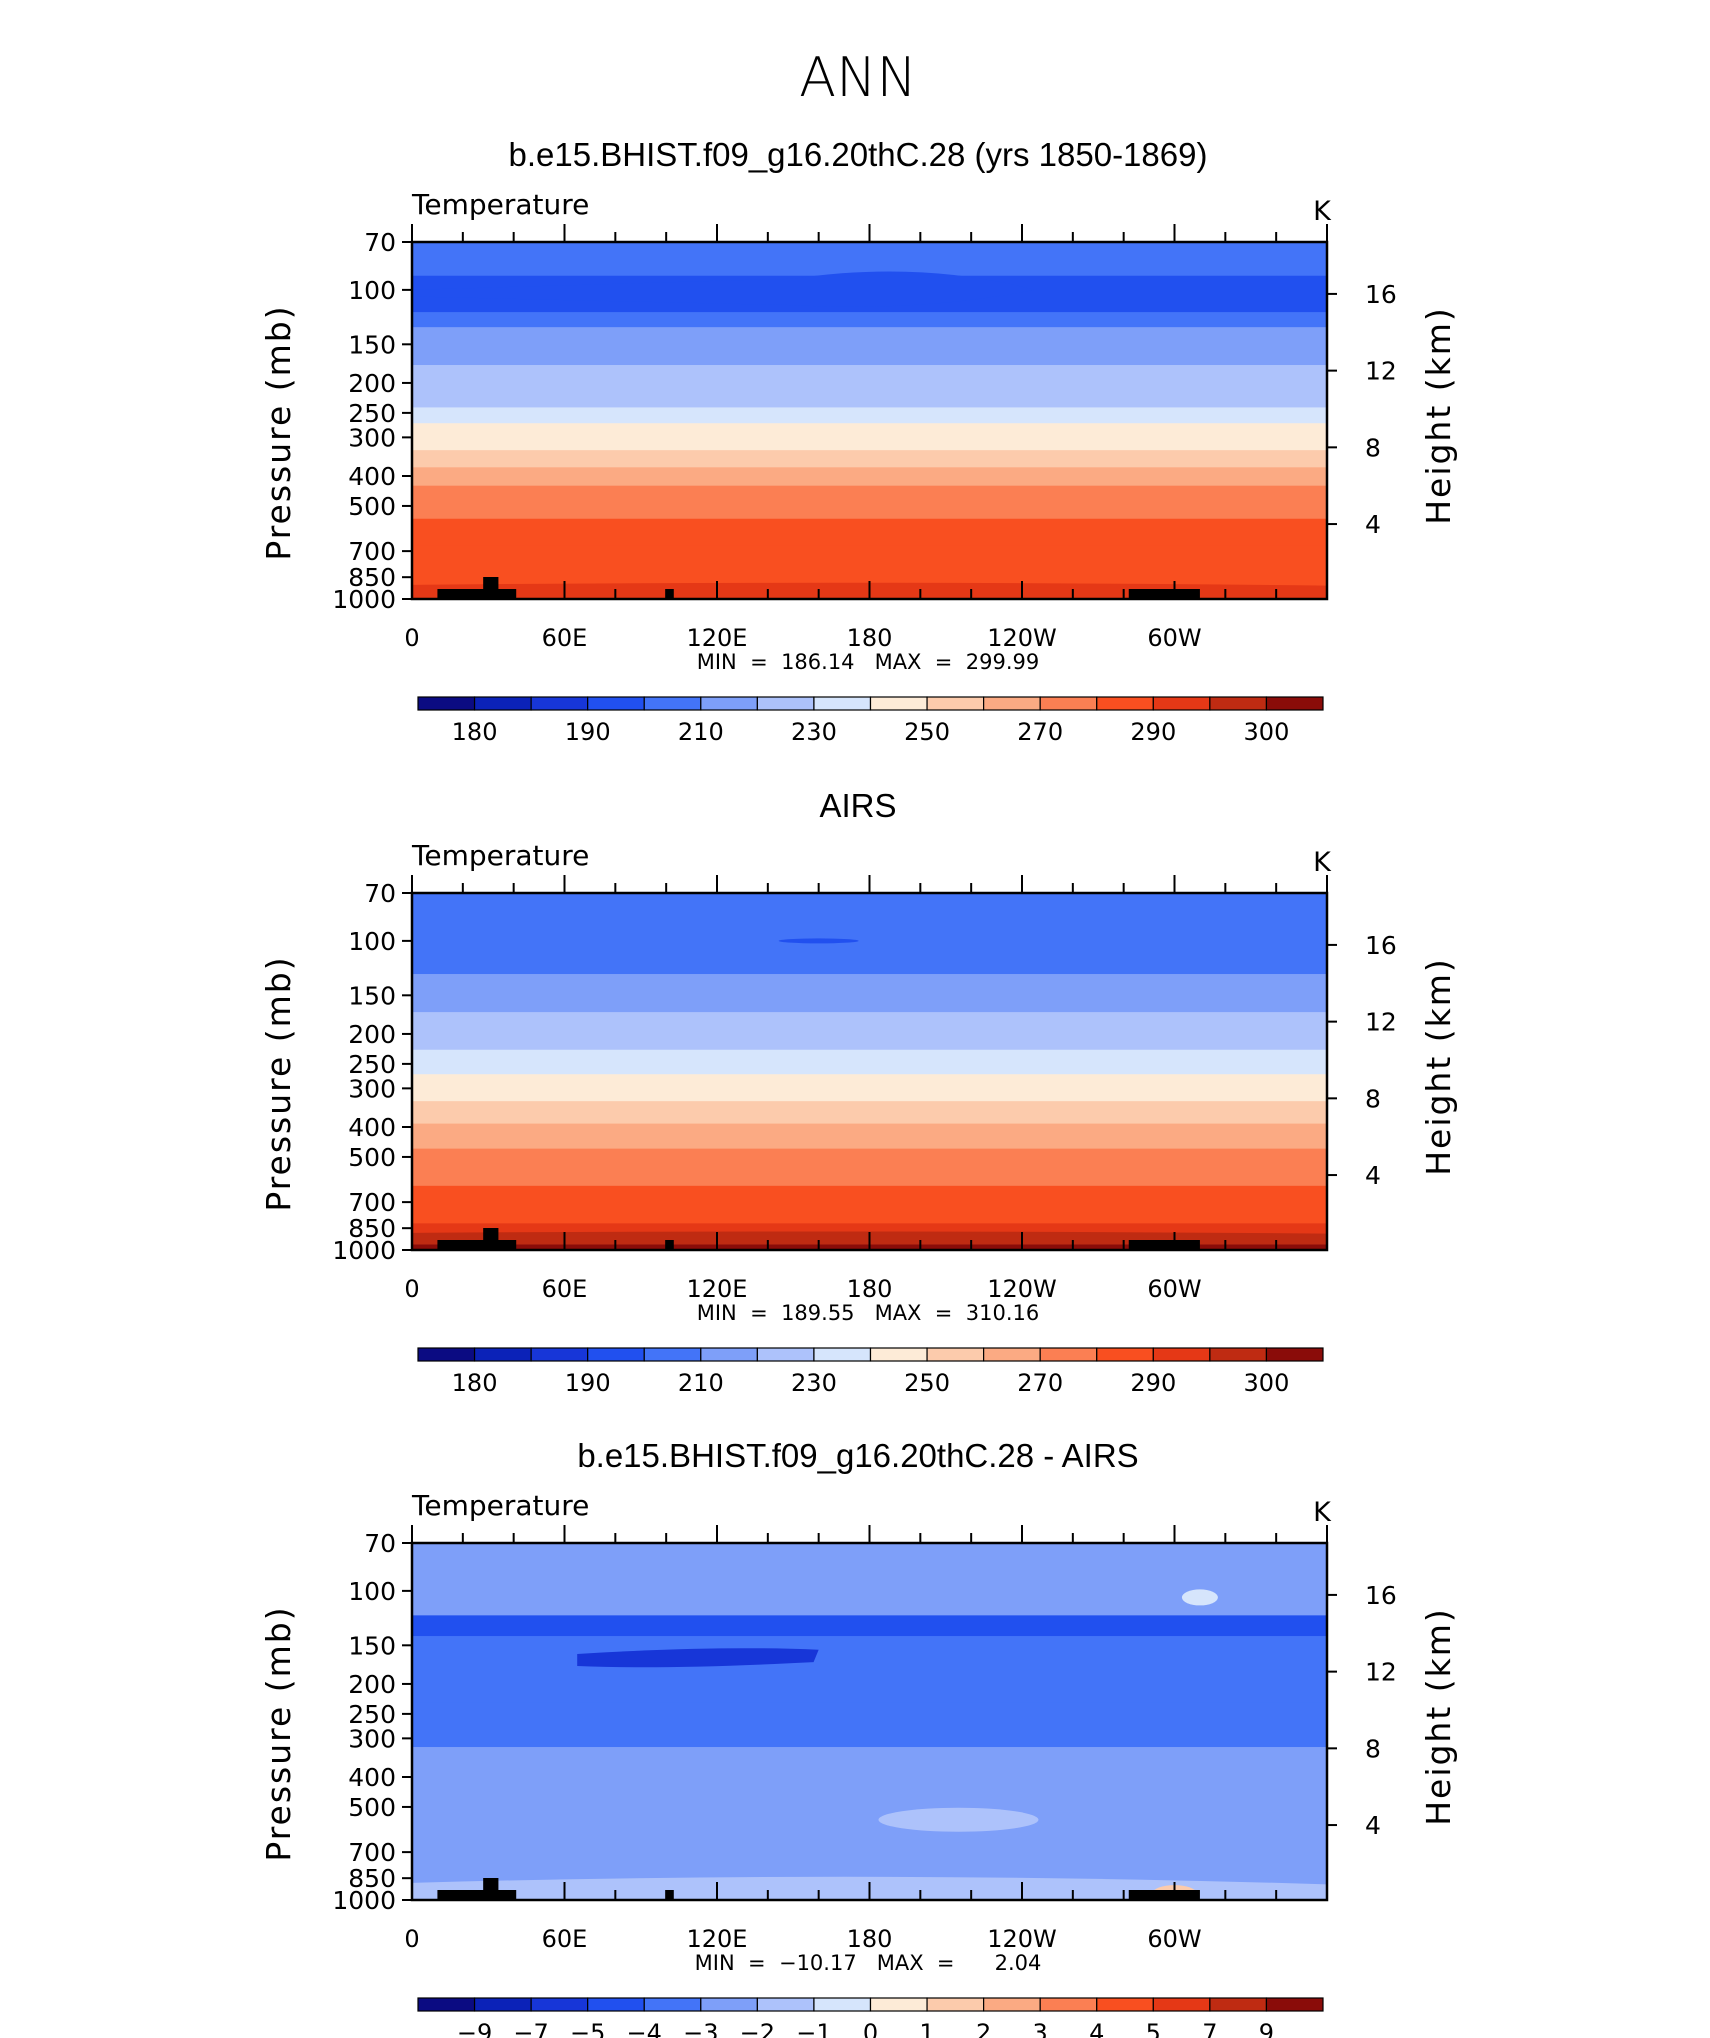 The width and height of the screenshot is (1710, 2038). What do you see at coordinates (1373, 524) in the screenshot?
I see `y2-tick-label: 4` at bounding box center [1373, 524].